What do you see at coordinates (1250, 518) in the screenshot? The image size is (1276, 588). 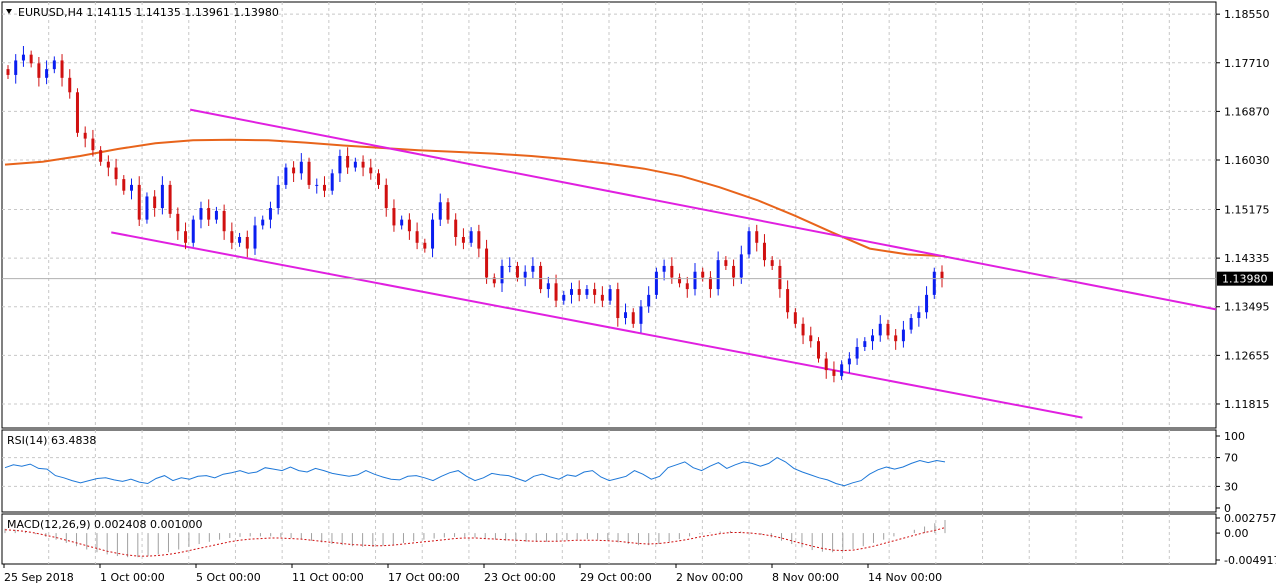 I see `macd-tick-label: 0.002757` at bounding box center [1250, 518].